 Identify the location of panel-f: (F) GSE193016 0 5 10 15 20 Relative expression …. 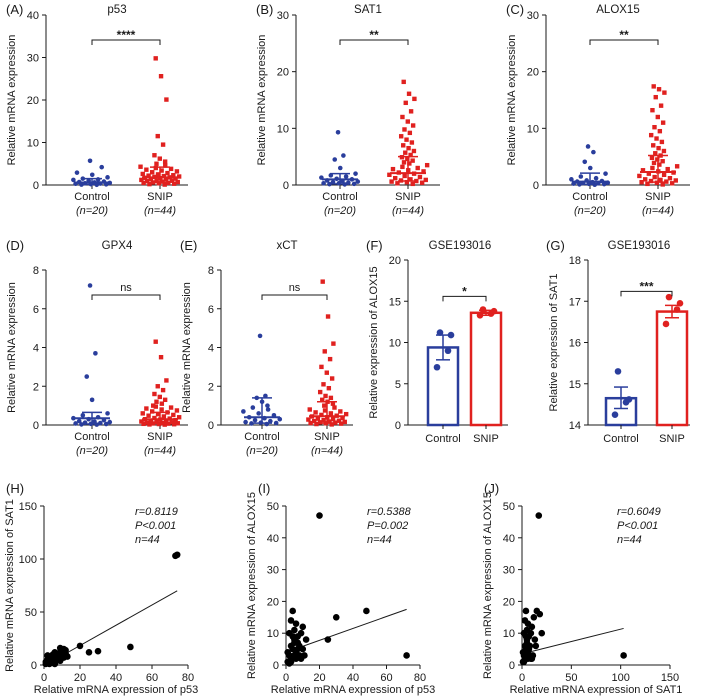
(437, 341).